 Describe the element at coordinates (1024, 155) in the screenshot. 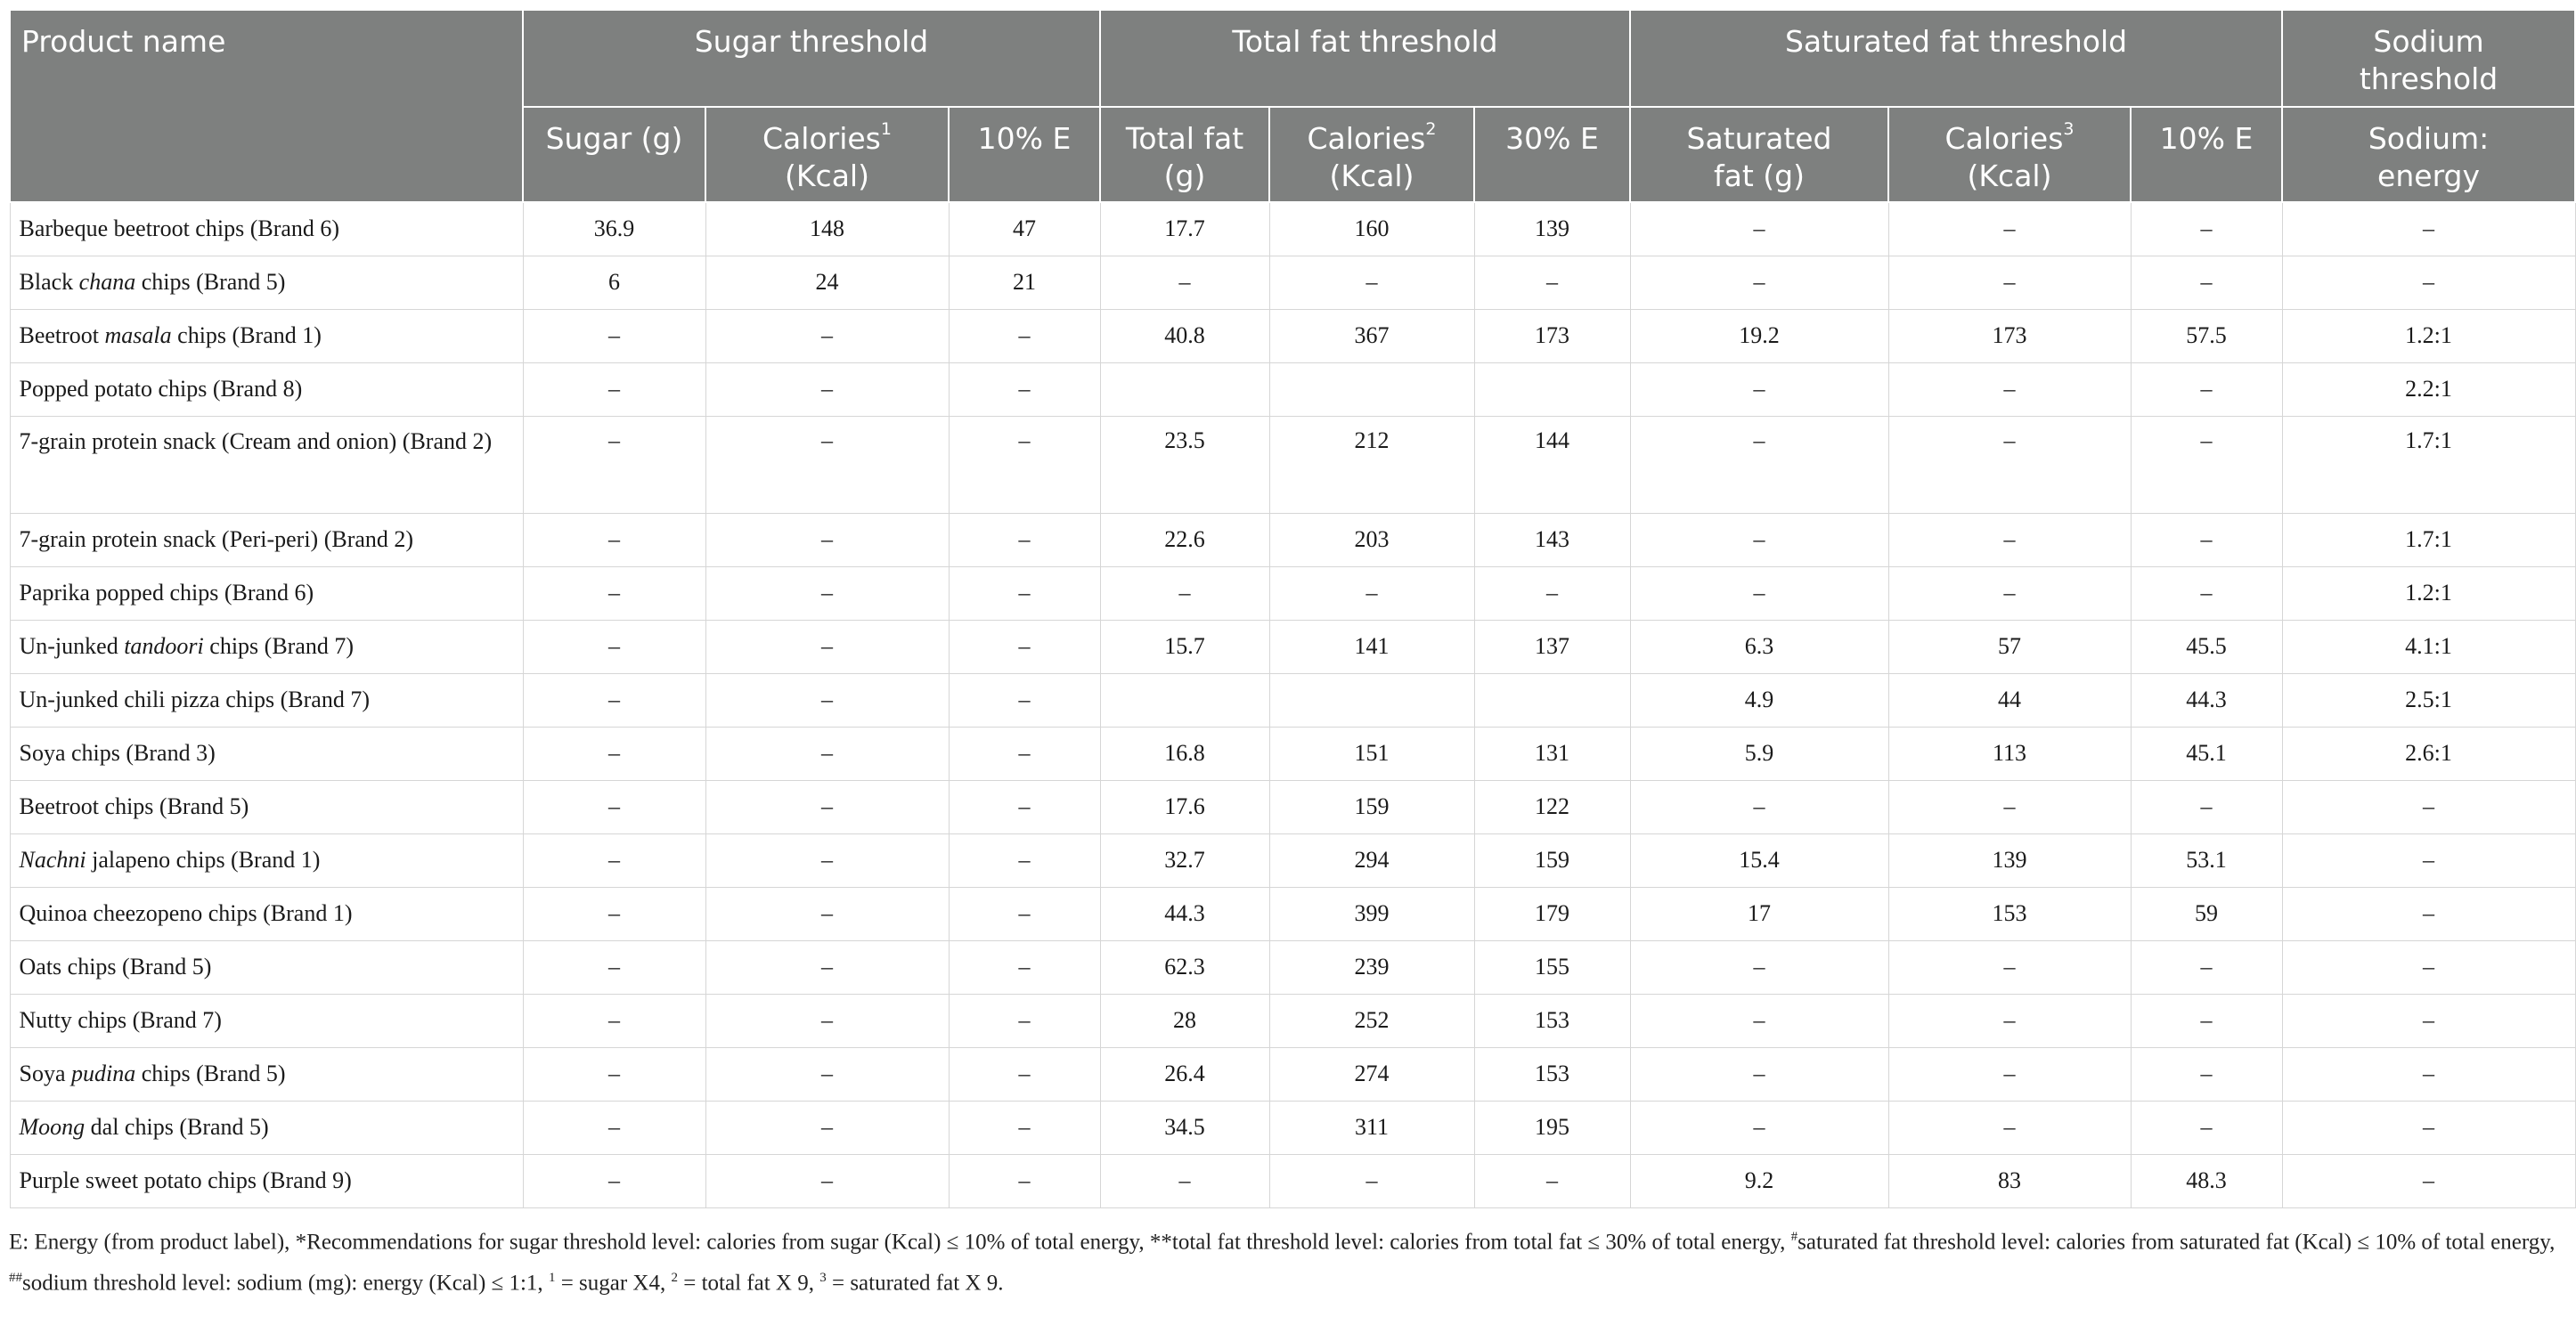

I see `header-10pct-e: 10% E` at that location.